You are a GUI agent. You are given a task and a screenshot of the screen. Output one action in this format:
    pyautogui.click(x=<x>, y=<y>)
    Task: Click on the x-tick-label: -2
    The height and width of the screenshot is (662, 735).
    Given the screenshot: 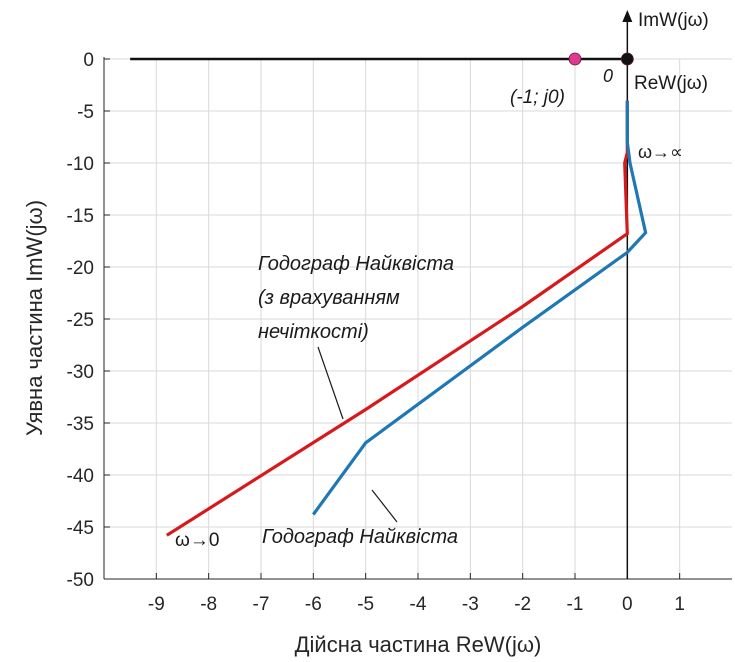 What is the action you would take?
    pyautogui.click(x=522, y=604)
    